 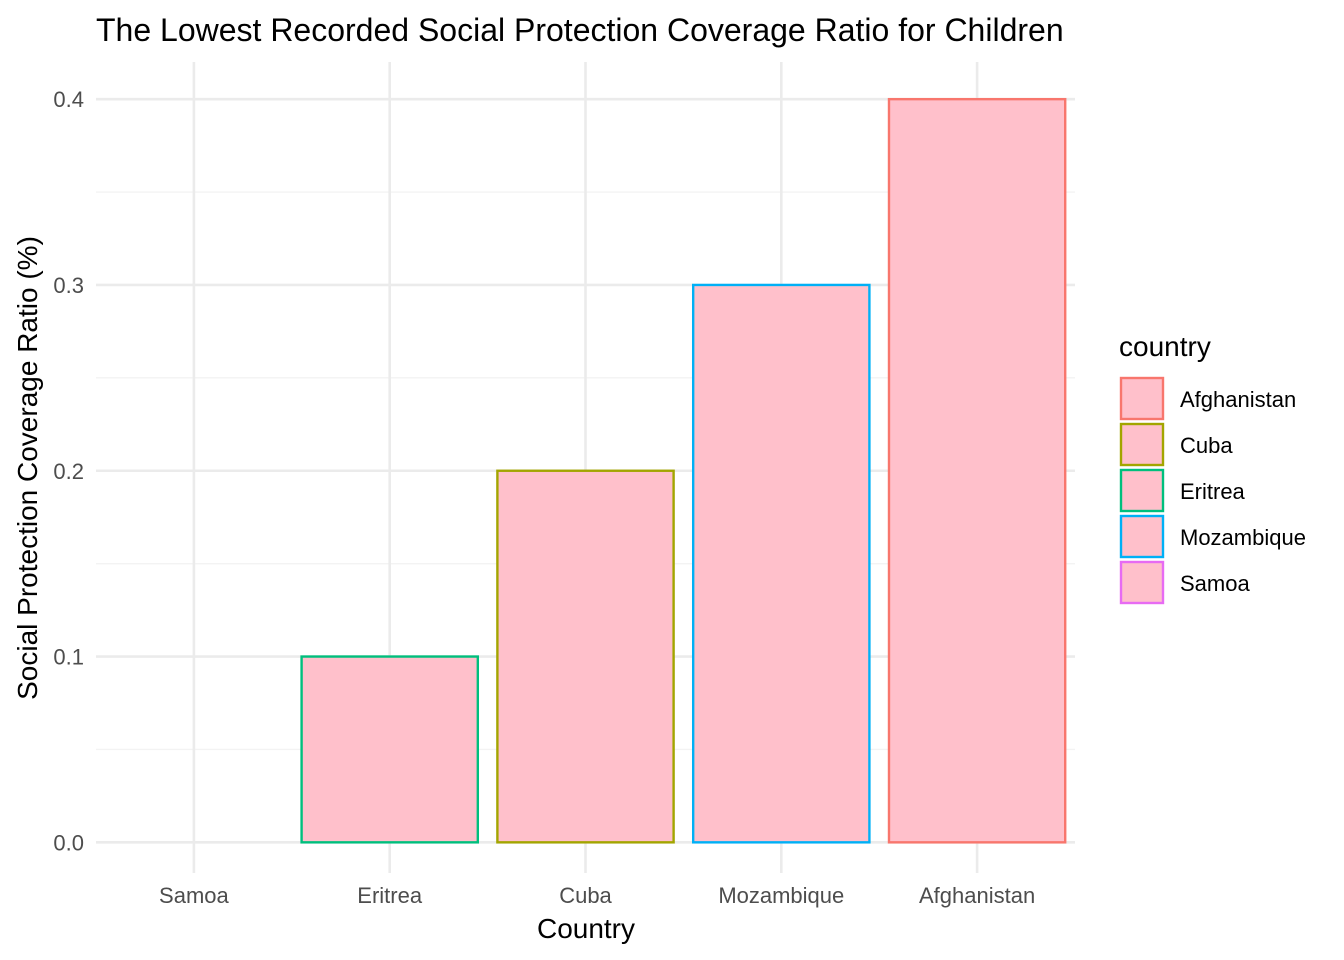 I want to click on legend-label: Eritrea, so click(x=1213, y=491).